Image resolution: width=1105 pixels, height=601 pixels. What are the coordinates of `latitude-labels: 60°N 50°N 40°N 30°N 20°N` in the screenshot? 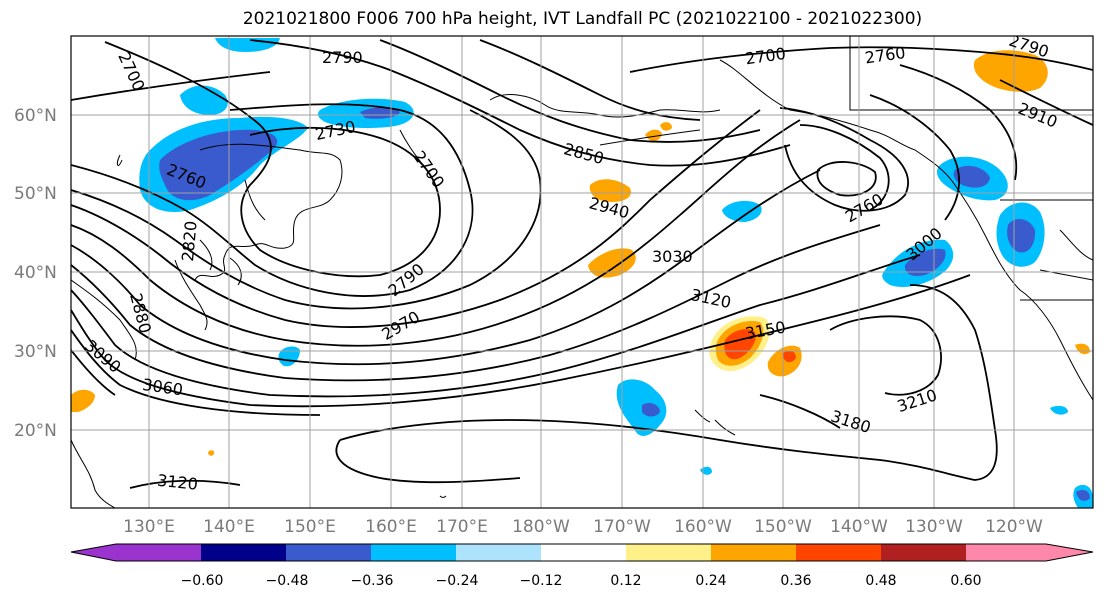 It's located at (35, 273).